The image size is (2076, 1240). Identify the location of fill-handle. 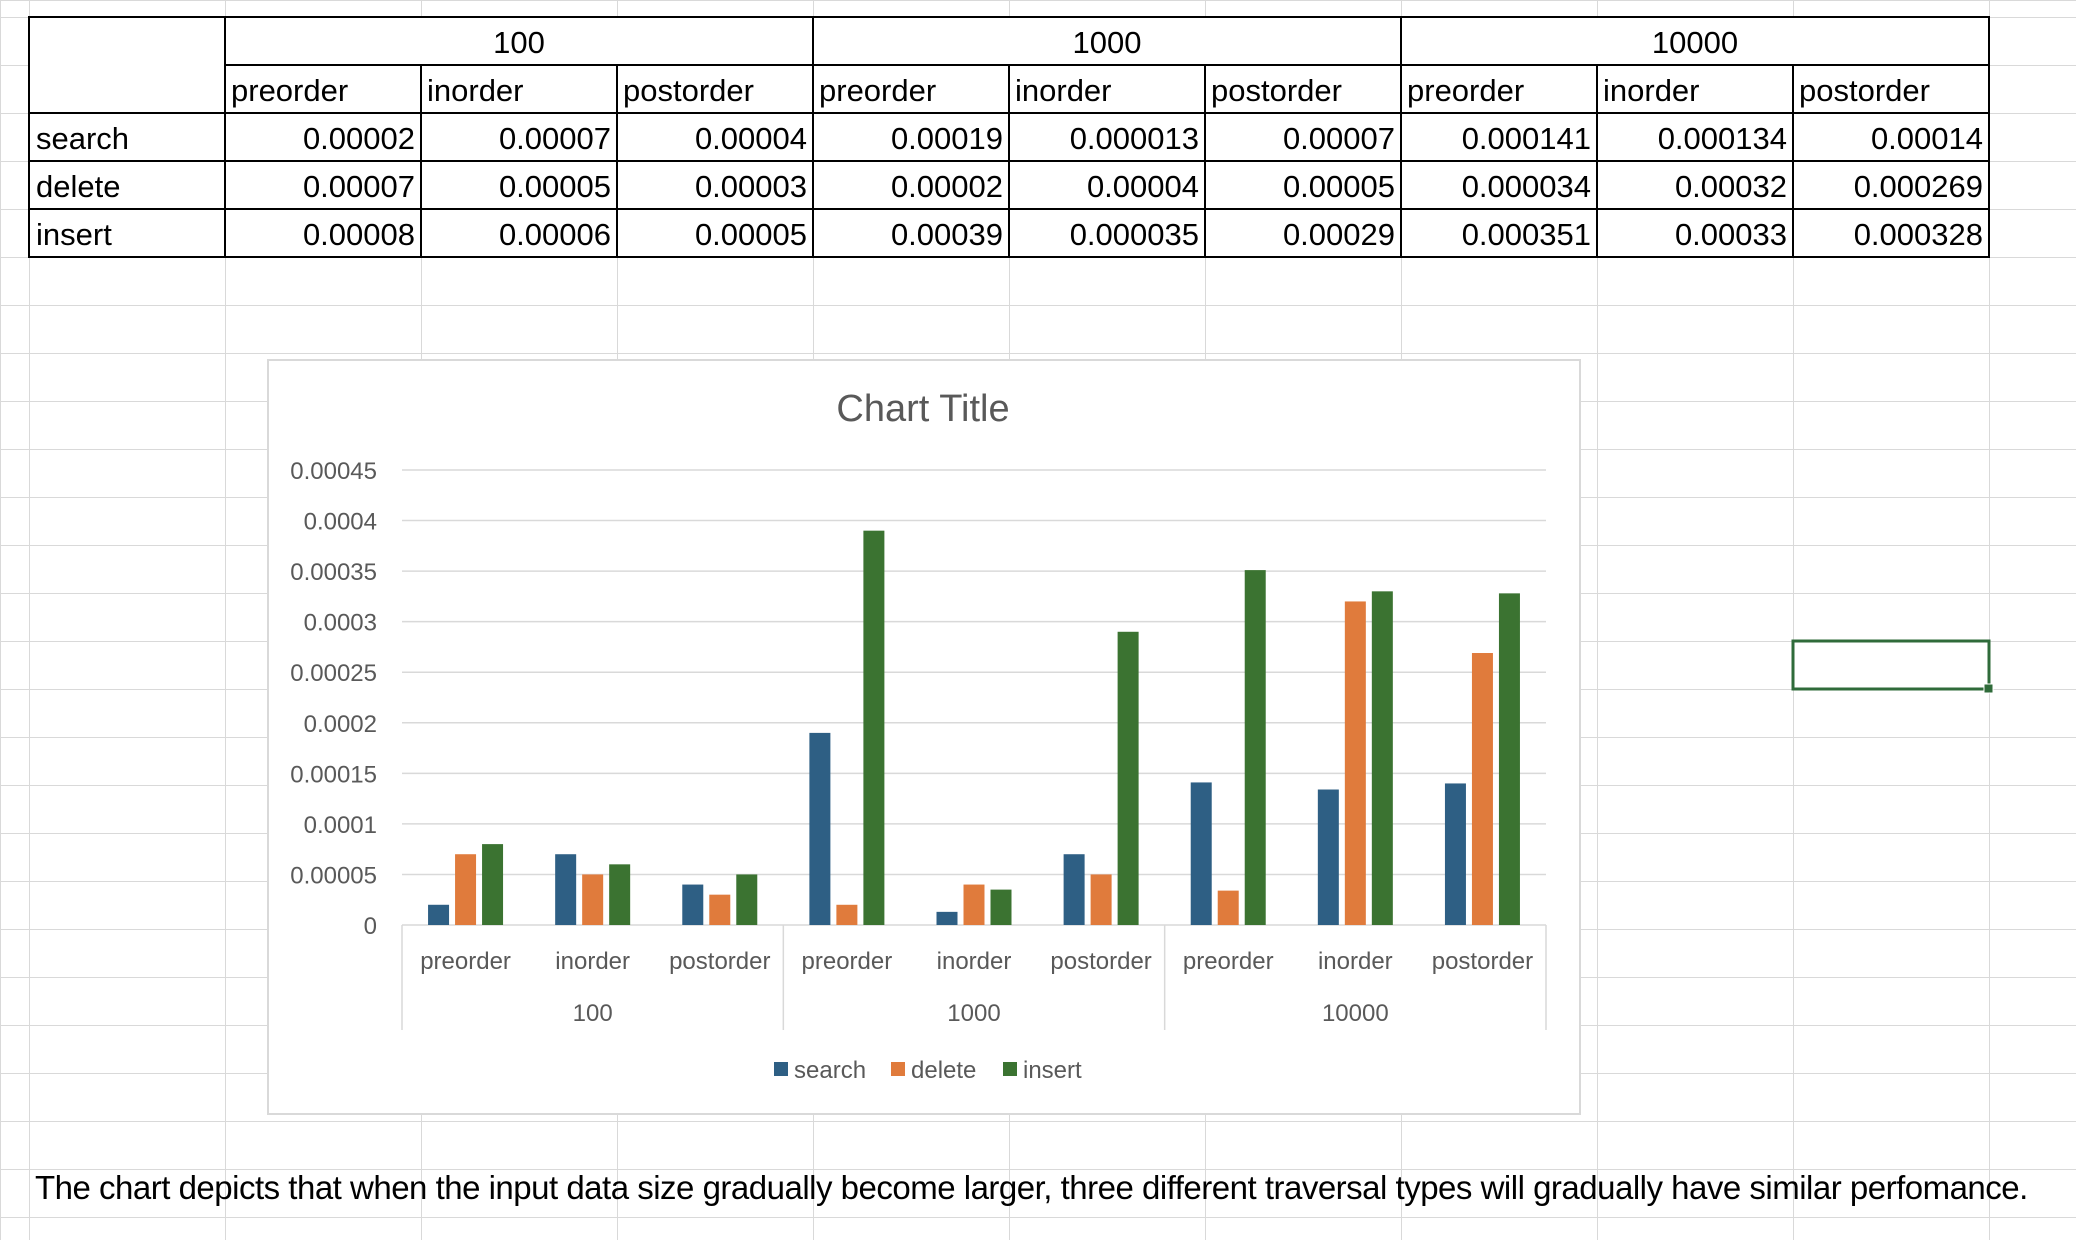
(1988, 688).